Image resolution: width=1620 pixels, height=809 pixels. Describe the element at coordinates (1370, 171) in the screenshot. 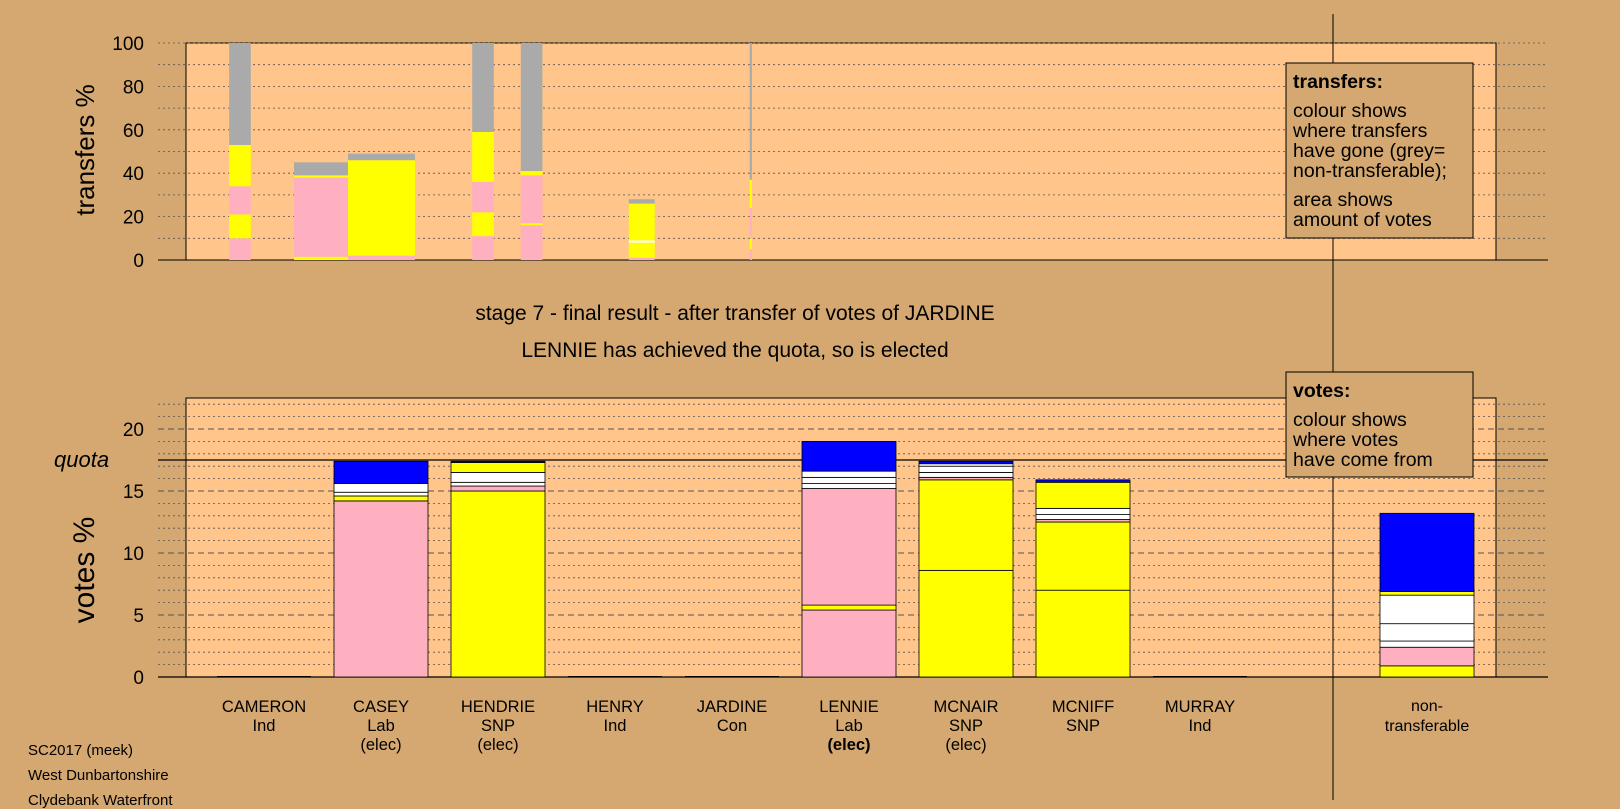

I see `transfers-legend-text: non-transferable);` at that location.